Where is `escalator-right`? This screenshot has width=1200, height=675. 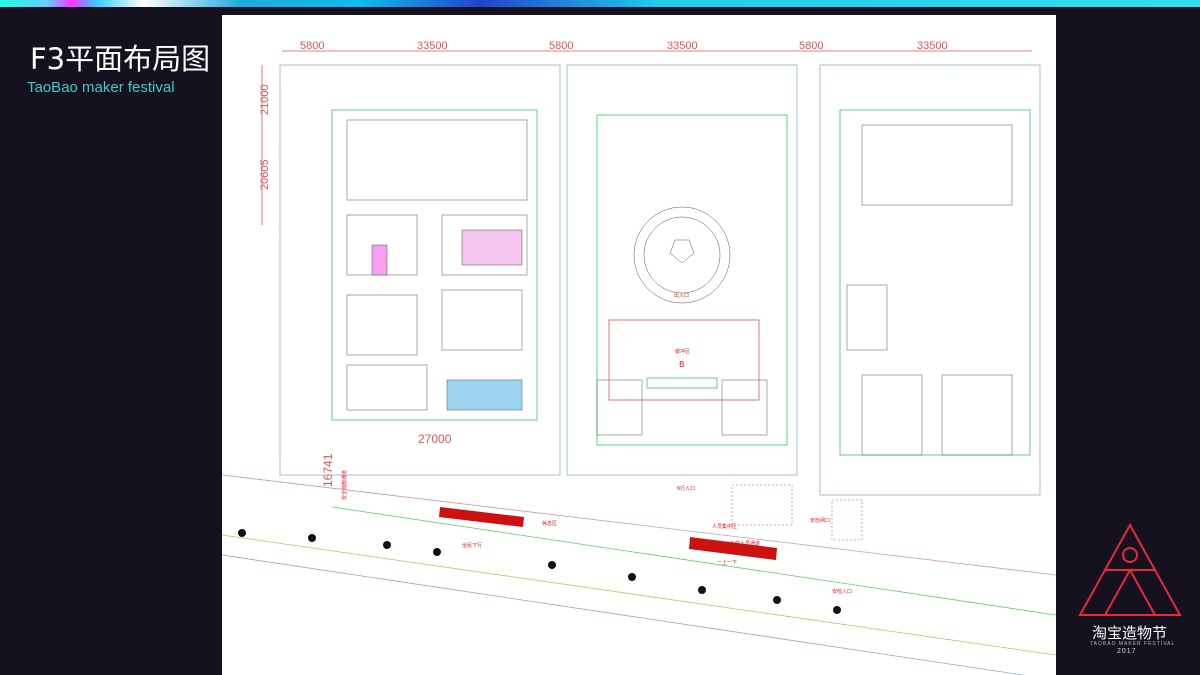
escalator-right is located at coordinates (733, 548).